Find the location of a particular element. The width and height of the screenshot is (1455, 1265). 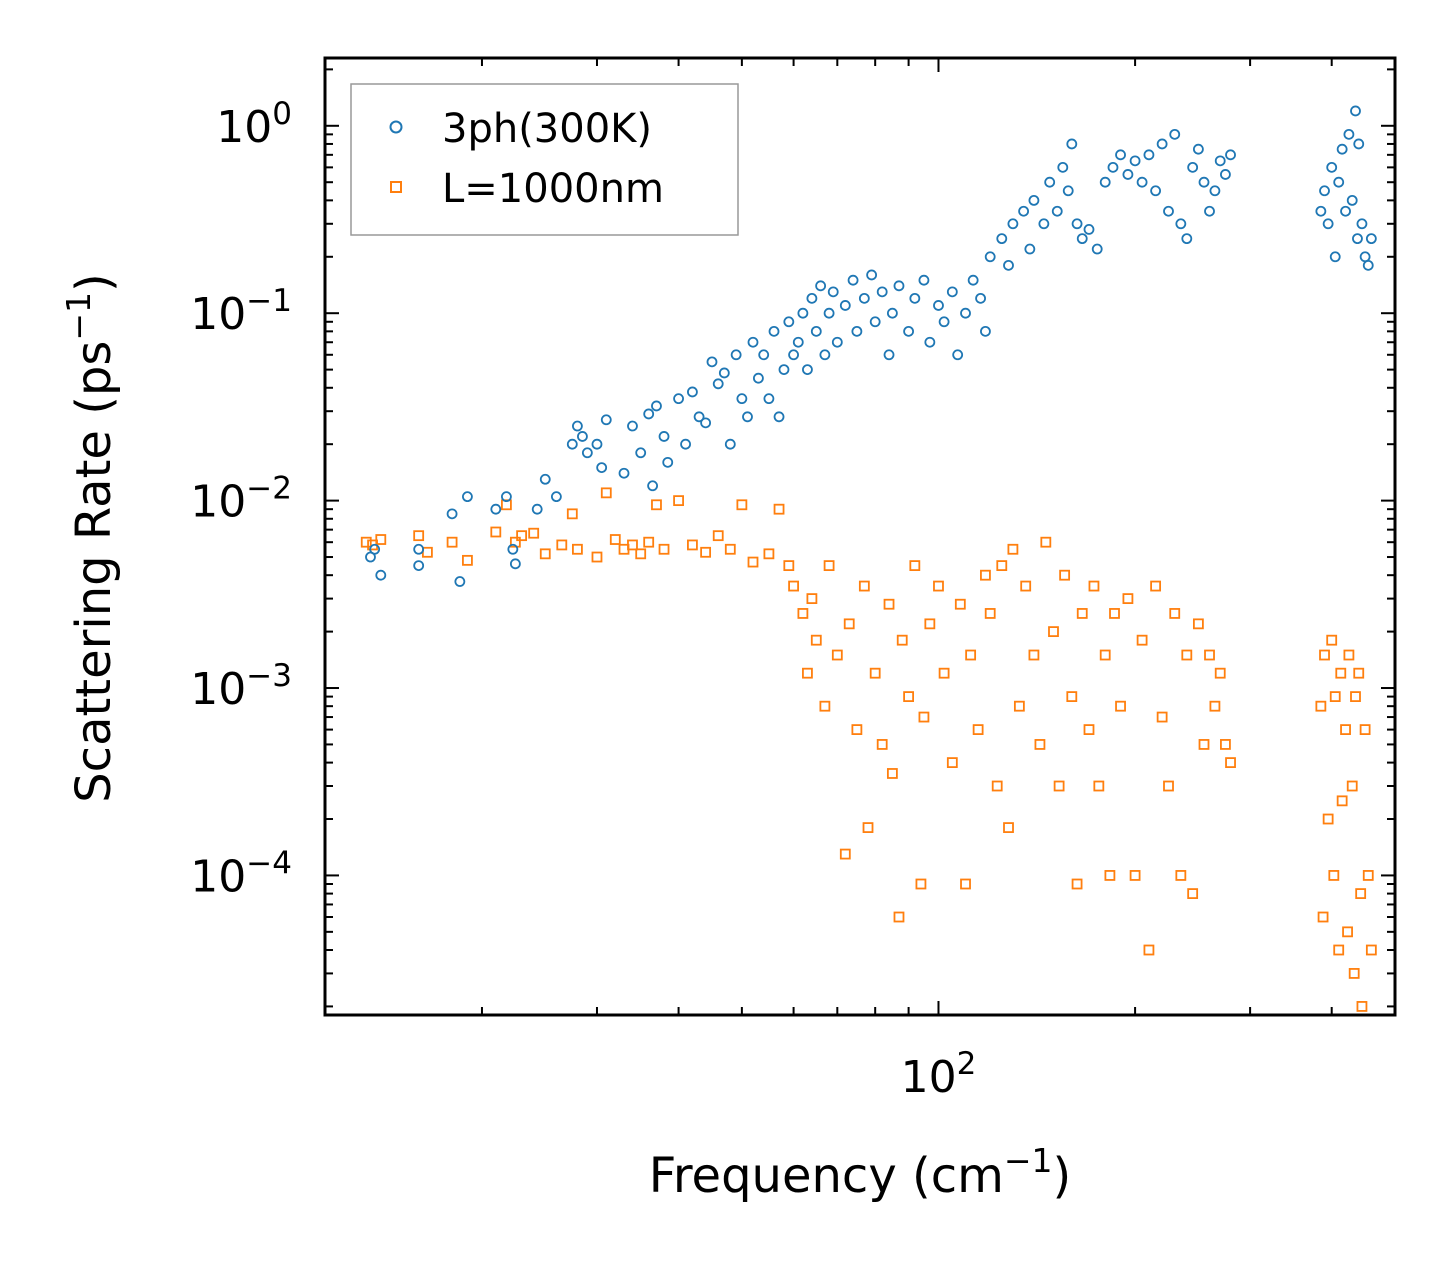

x-axis-label: Frequency (cm−1) is located at coordinates (860, 1172).